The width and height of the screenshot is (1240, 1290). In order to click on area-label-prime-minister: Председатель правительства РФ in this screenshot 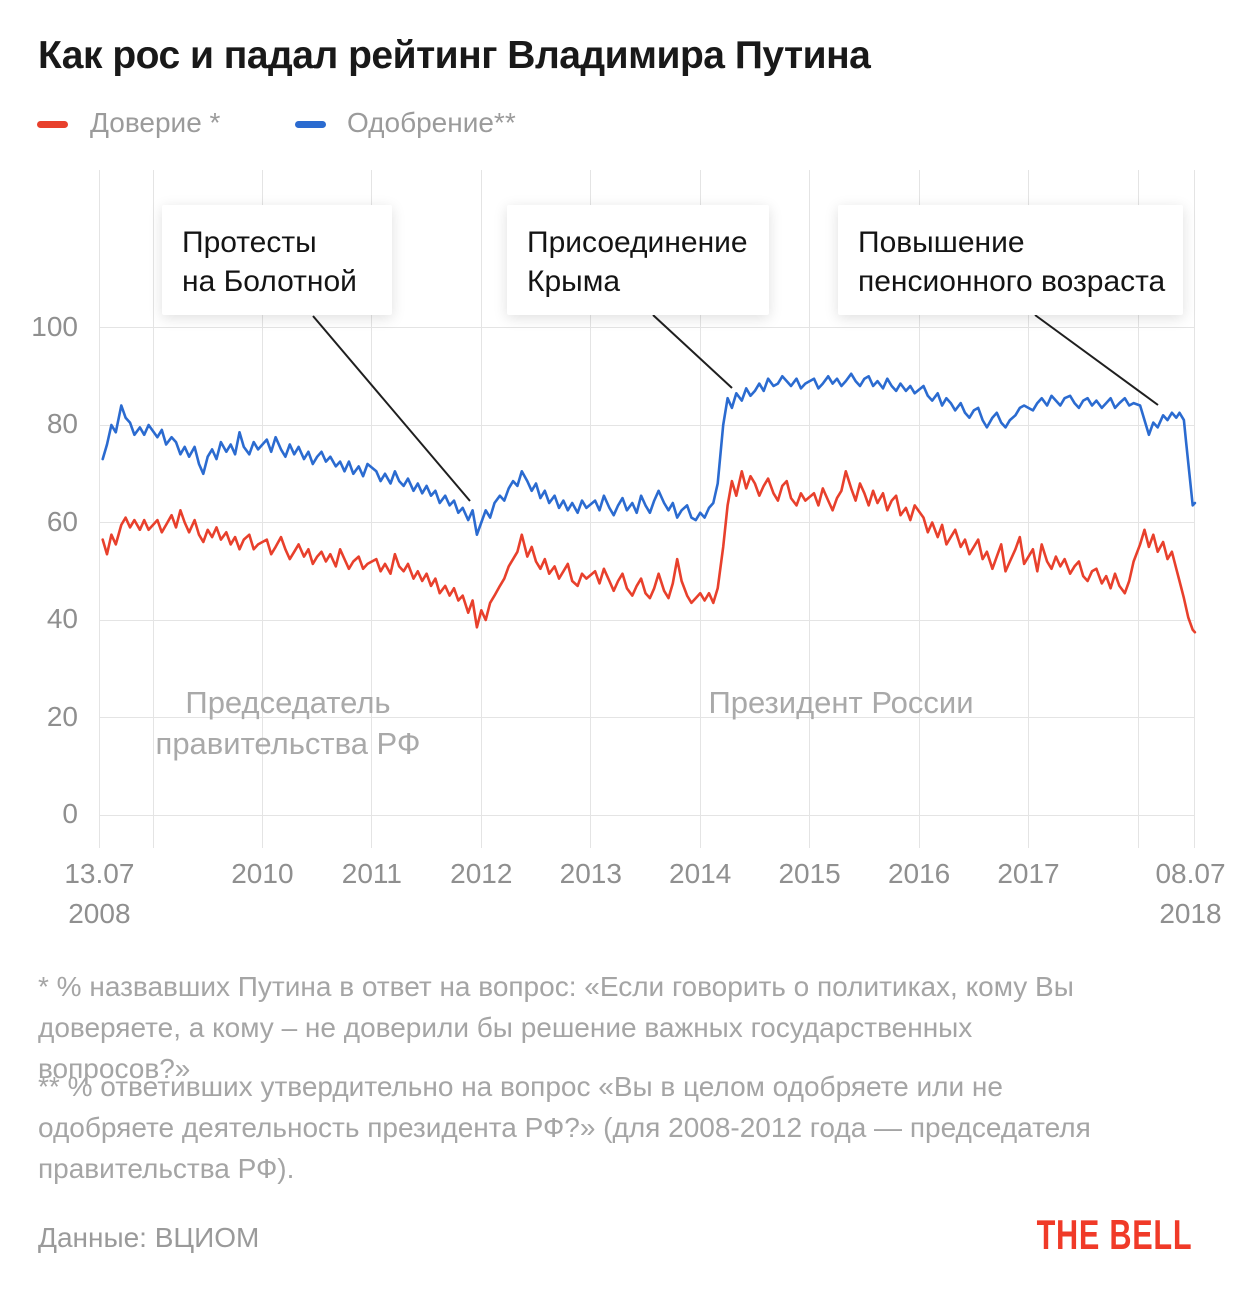, I will do `click(288, 723)`.